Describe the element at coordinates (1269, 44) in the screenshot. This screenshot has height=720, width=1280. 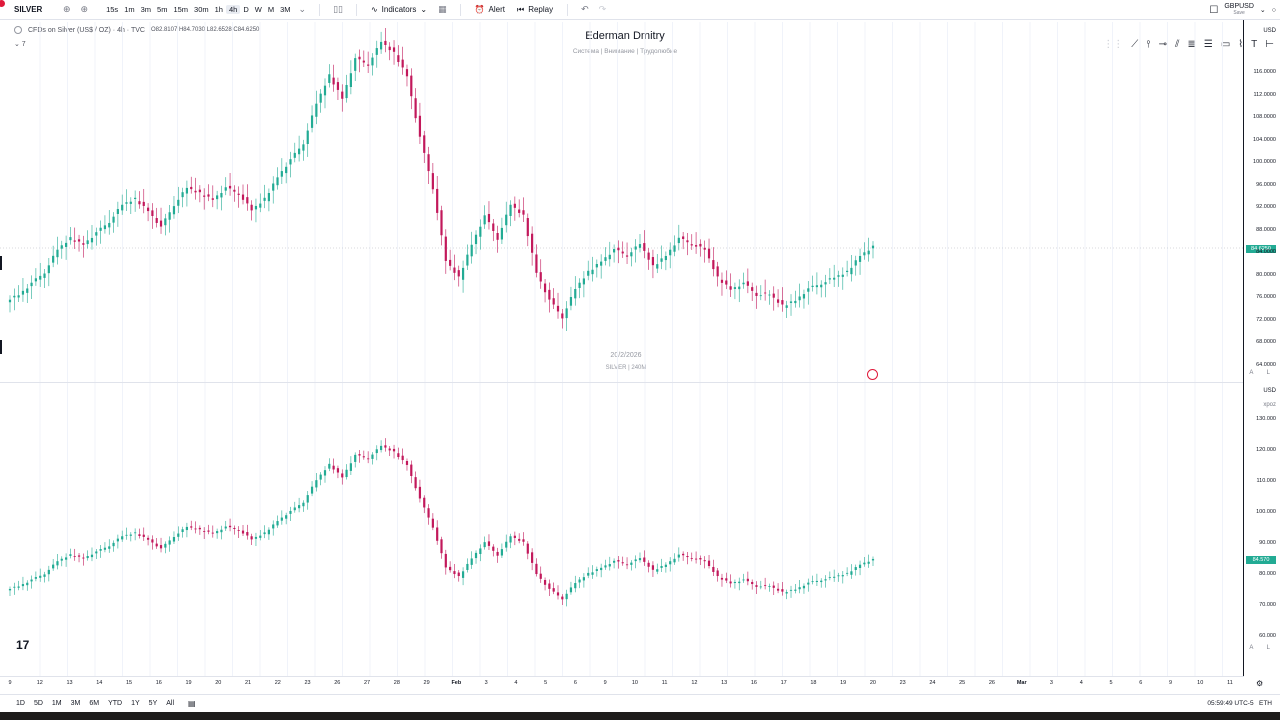
I see `more-tools-icon: ⊢` at that location.